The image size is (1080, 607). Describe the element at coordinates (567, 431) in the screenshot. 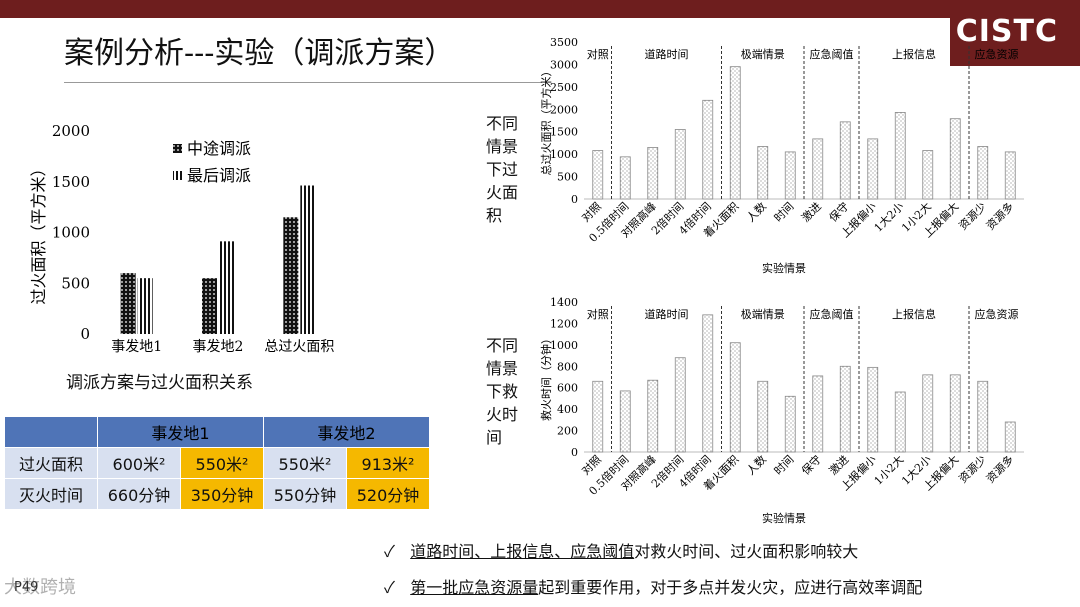

I see `y-tick-label: 200` at that location.